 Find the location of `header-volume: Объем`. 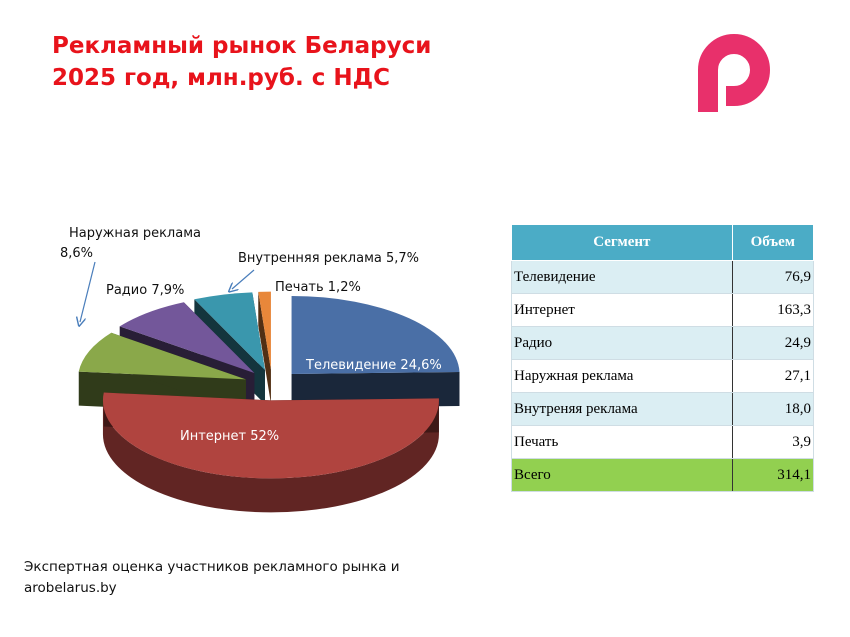

header-volume: Объем is located at coordinates (773, 242).